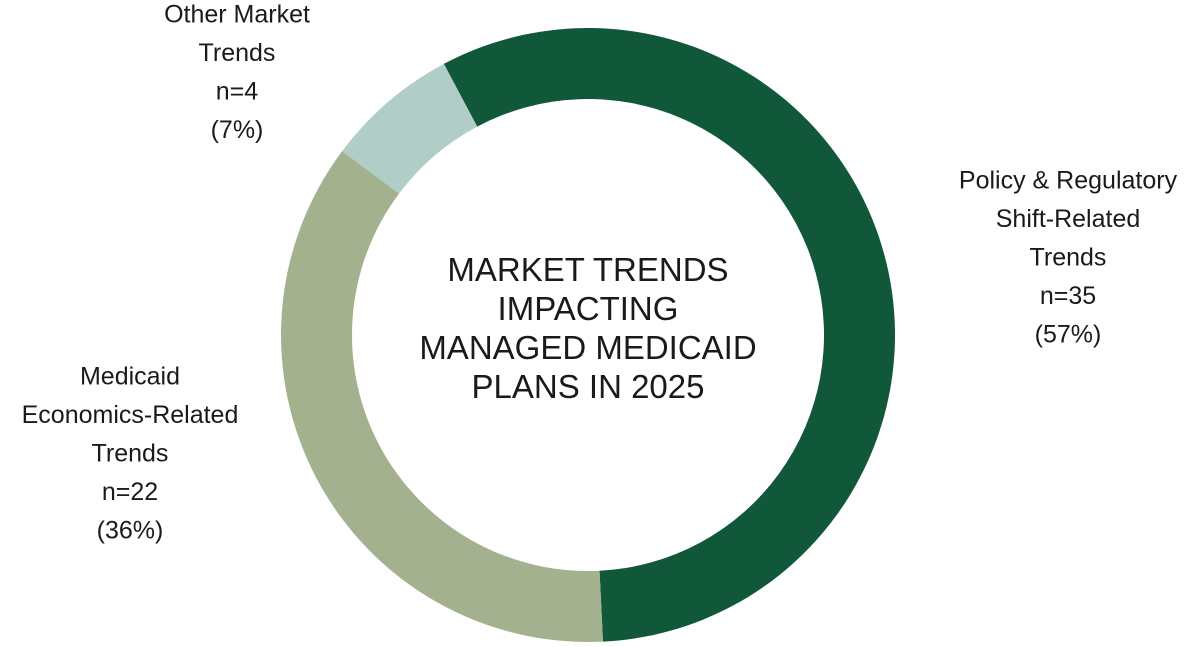 This screenshot has width=1200, height=647. I want to click on slice-count: n=35, so click(1068, 296).